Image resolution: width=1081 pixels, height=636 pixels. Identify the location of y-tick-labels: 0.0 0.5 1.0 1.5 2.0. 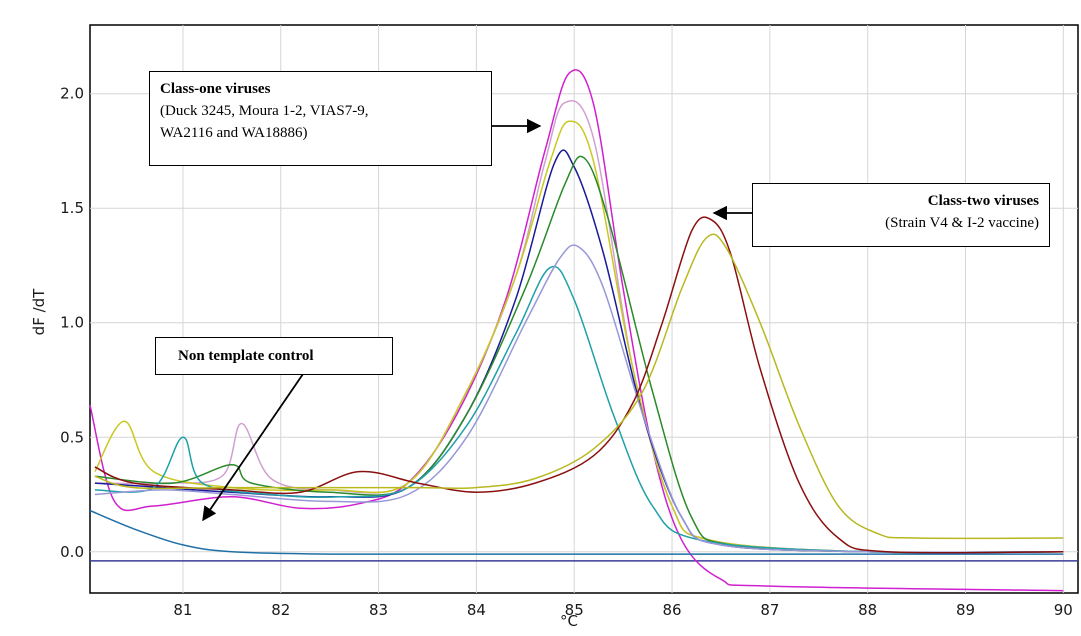
(72, 323).